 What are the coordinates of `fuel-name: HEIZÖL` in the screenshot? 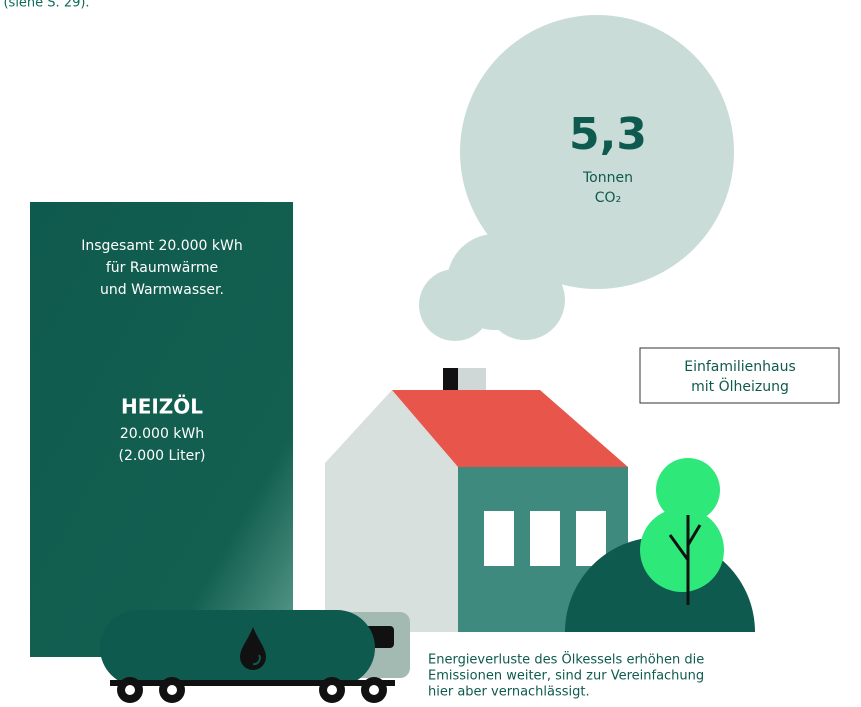 It's located at (162, 407).